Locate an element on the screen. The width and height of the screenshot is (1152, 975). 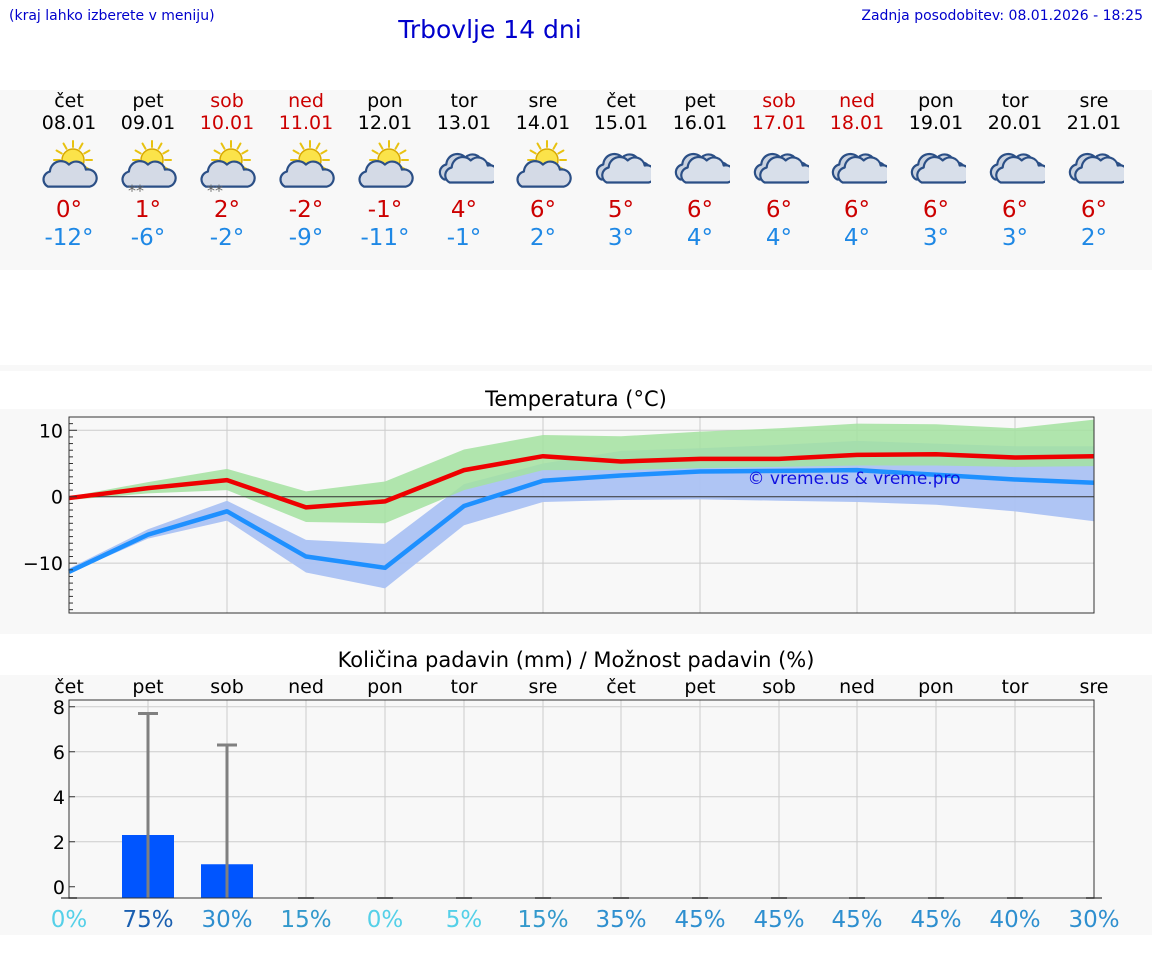
forecast-day: sre 21.01 6° 2° is located at coordinates (1094, 171).